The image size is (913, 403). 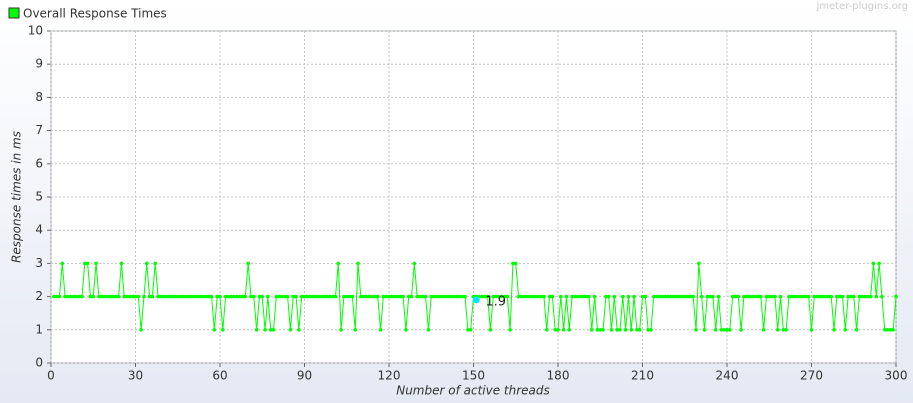 I want to click on y-tick-label: 2, so click(x=39, y=296).